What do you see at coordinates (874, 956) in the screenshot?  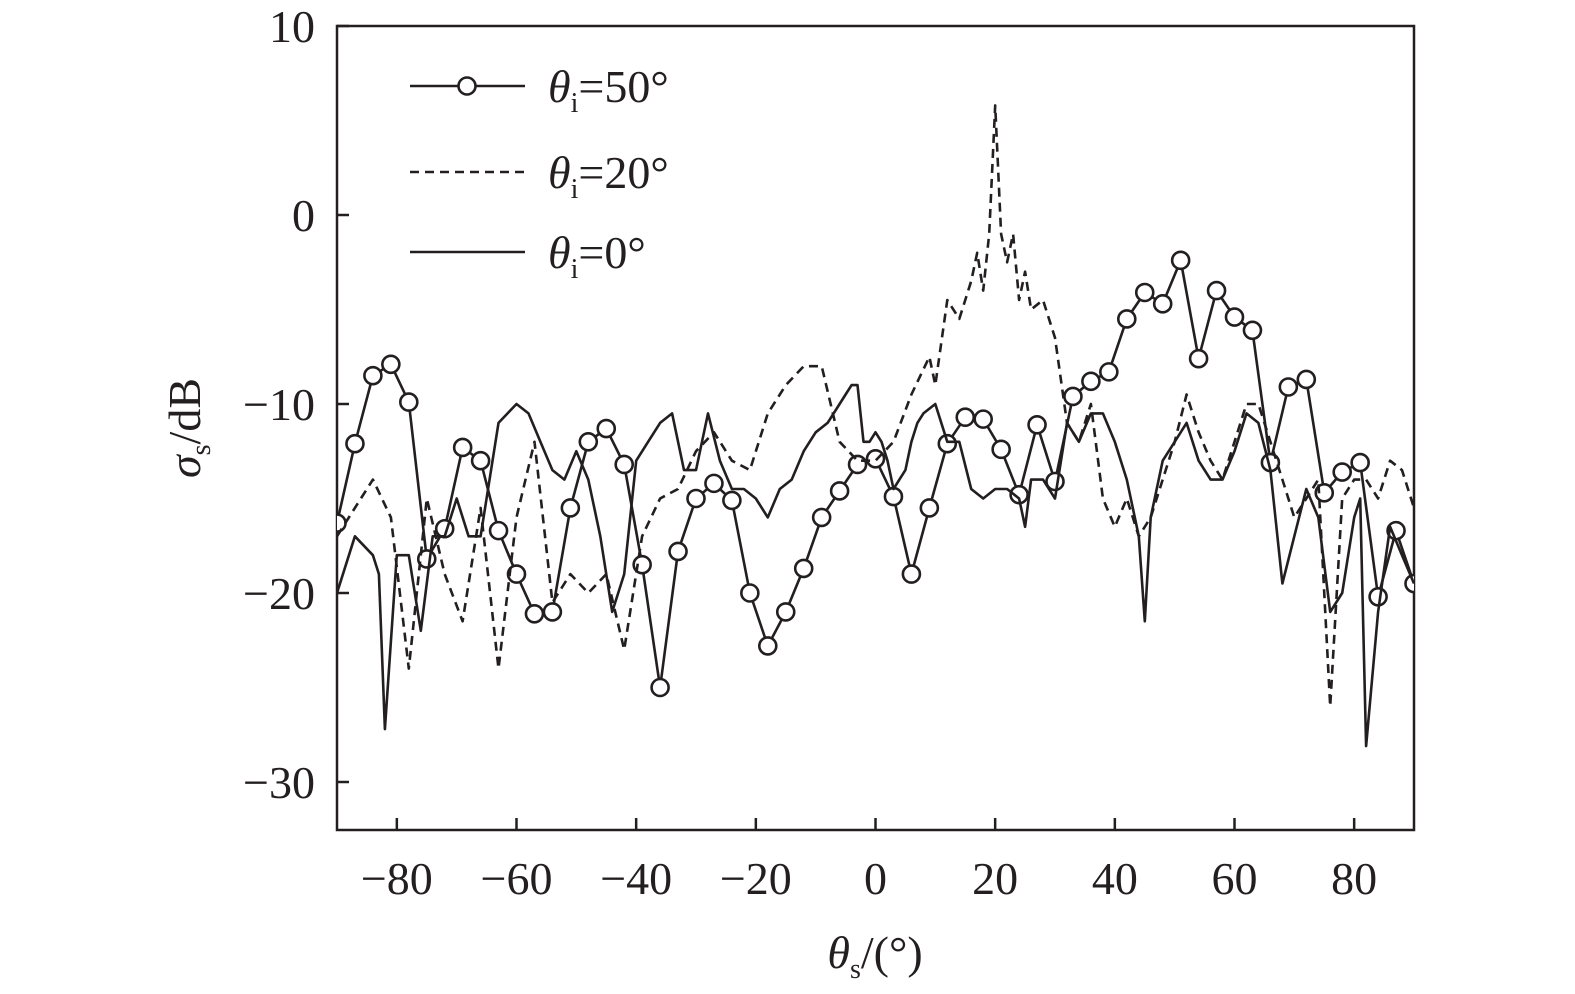 I see `x-axis-label: θs/(°)` at bounding box center [874, 956].